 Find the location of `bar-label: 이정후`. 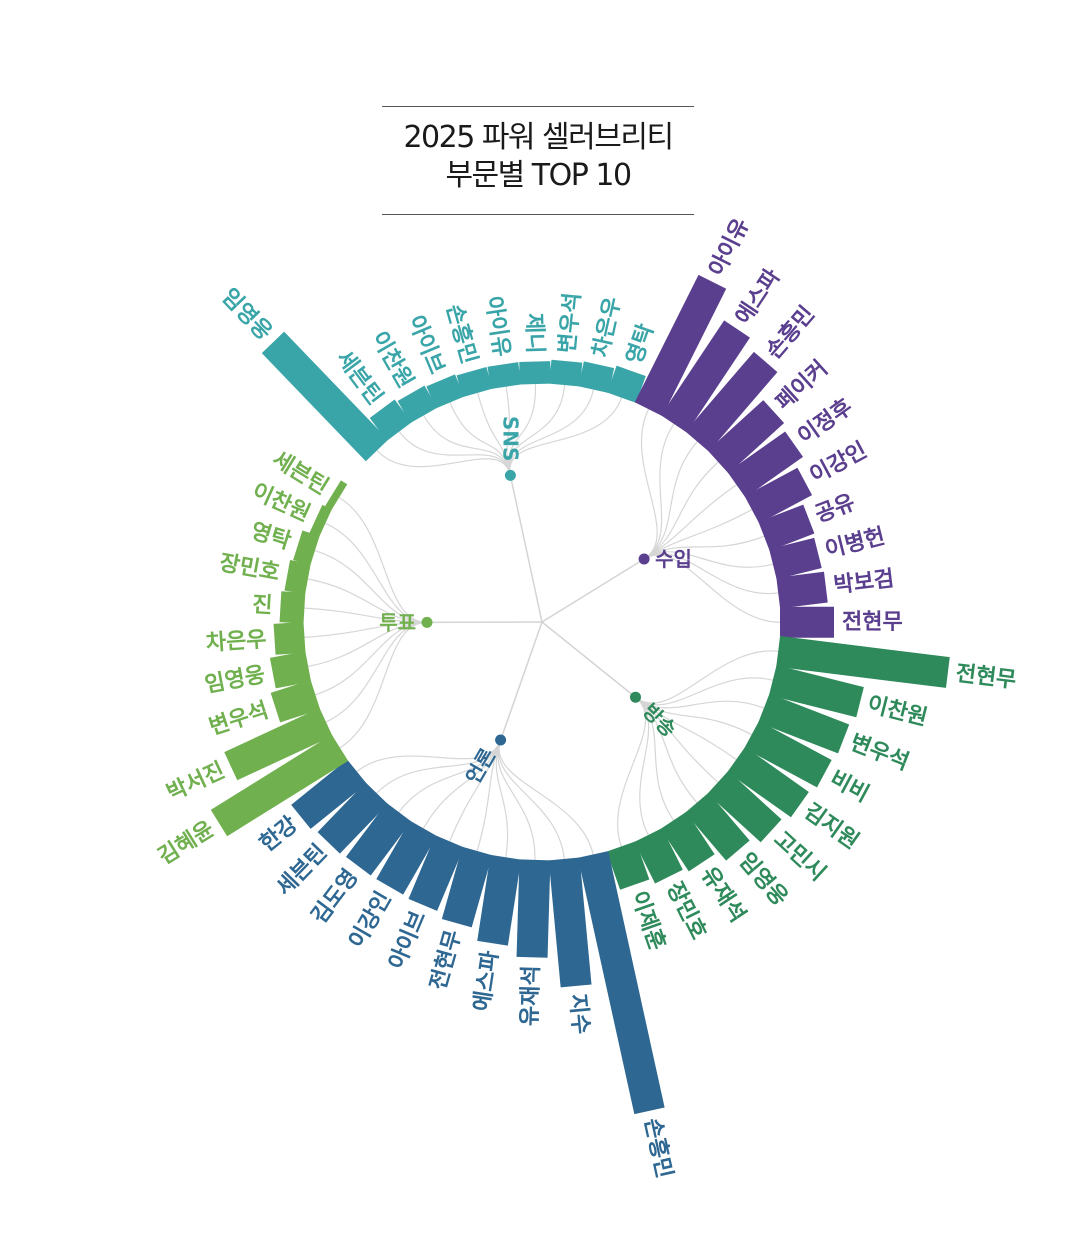

bar-label: 이정후 is located at coordinates (825, 421).